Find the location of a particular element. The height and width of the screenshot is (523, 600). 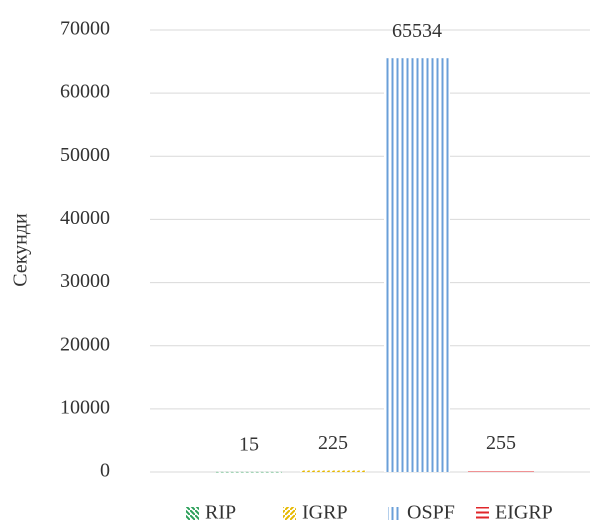

y-tick-label: 70000 is located at coordinates (85, 29).